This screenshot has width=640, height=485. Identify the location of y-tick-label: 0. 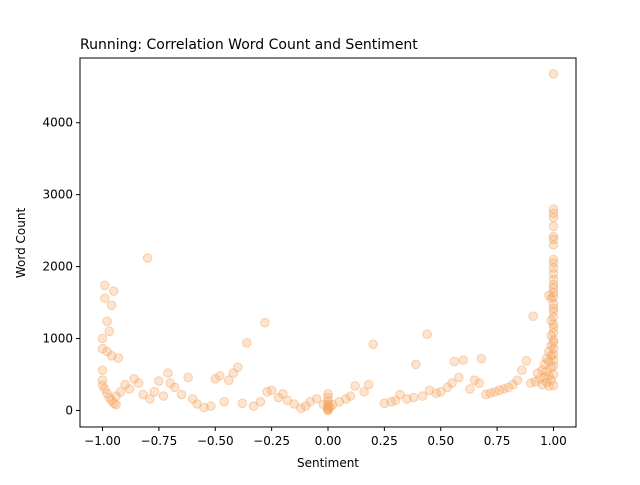
(69, 410).